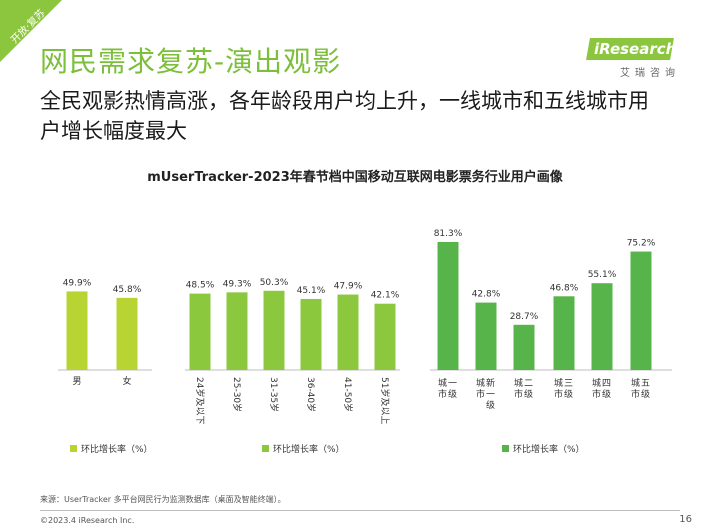  I want to click on tick-label: 一级城市, so click(447, 389).